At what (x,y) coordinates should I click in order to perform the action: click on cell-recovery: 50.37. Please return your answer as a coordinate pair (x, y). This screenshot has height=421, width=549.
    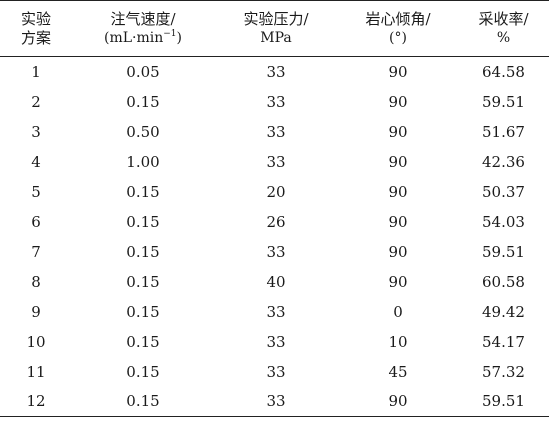
    Looking at the image, I should click on (503, 191).